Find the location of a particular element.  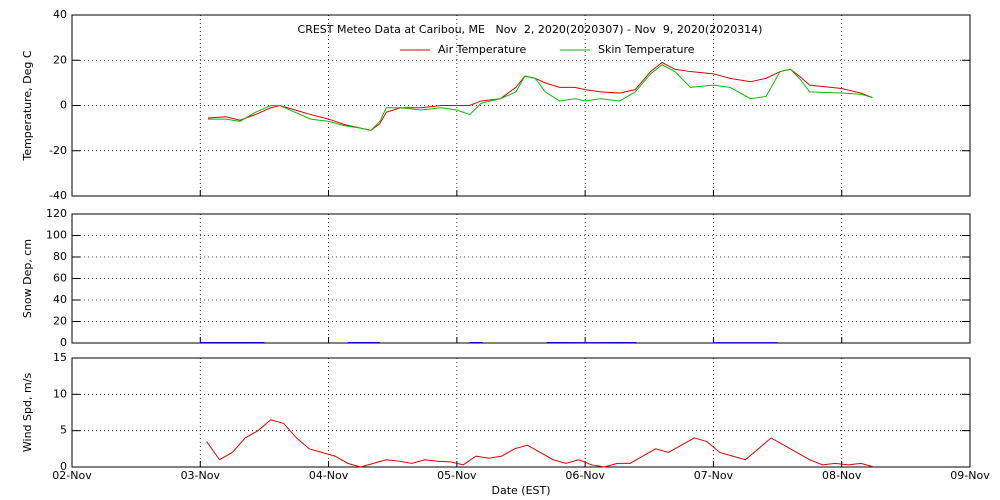

y-tick-label: -20 is located at coordinates (58, 150).